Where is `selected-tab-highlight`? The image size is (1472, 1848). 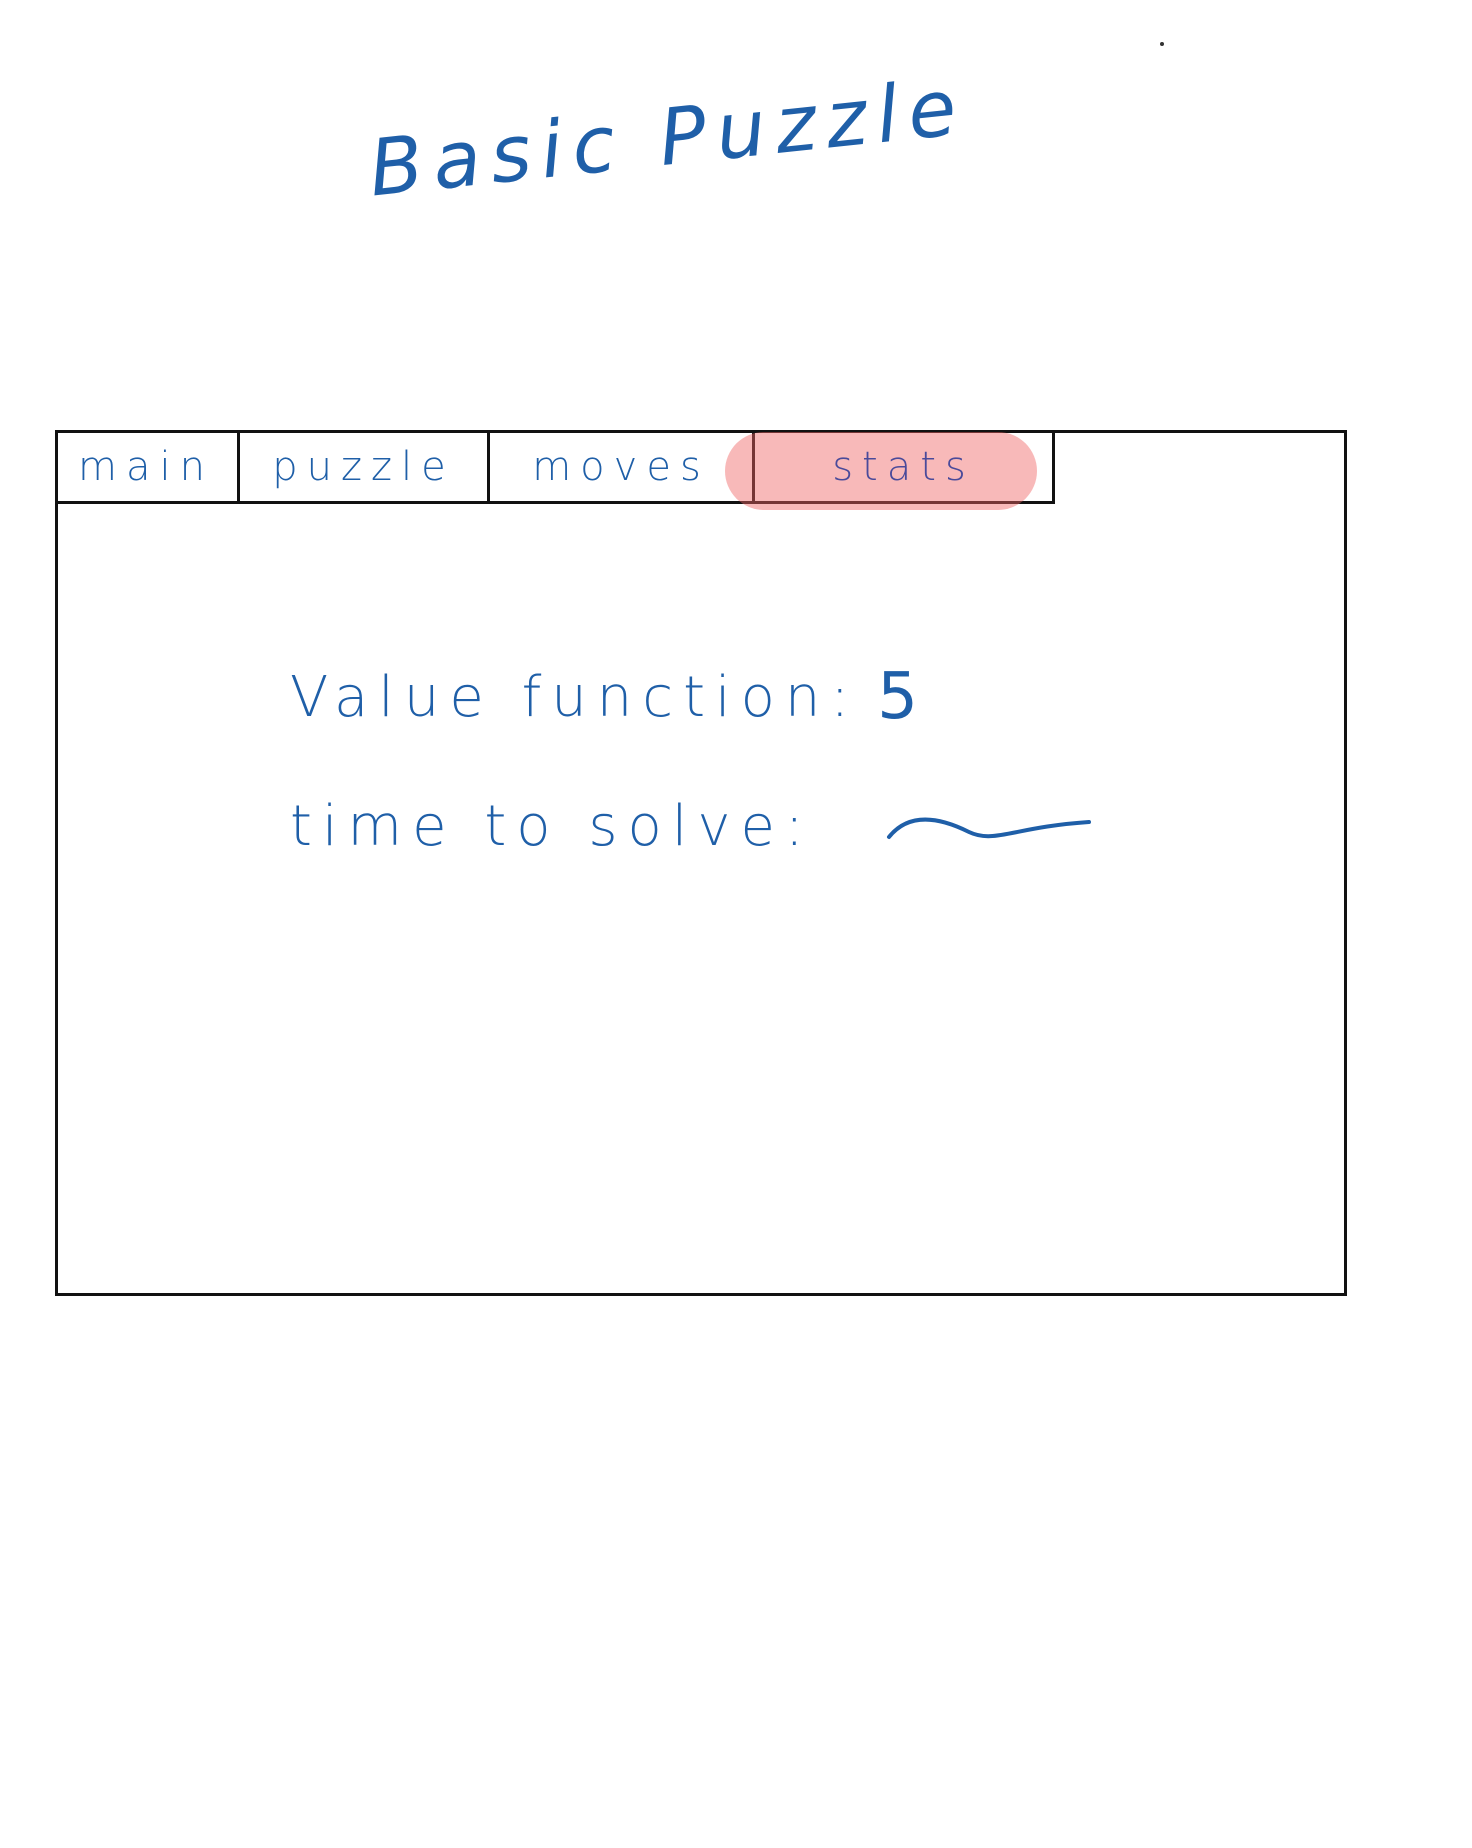 selected-tab-highlight is located at coordinates (881, 471).